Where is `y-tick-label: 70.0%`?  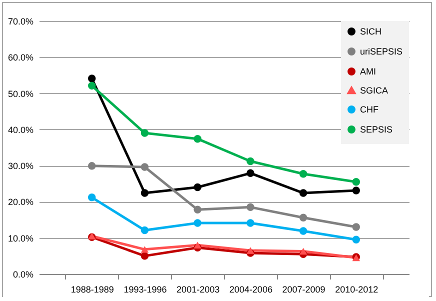 y-tick-label: 70.0% is located at coordinates (21, 21).